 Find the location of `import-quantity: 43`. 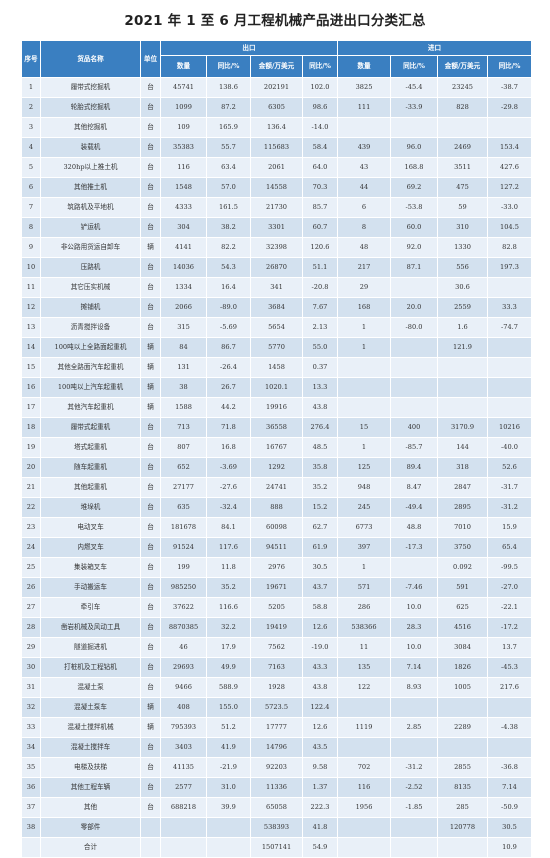

import-quantity: 43 is located at coordinates (364, 167).